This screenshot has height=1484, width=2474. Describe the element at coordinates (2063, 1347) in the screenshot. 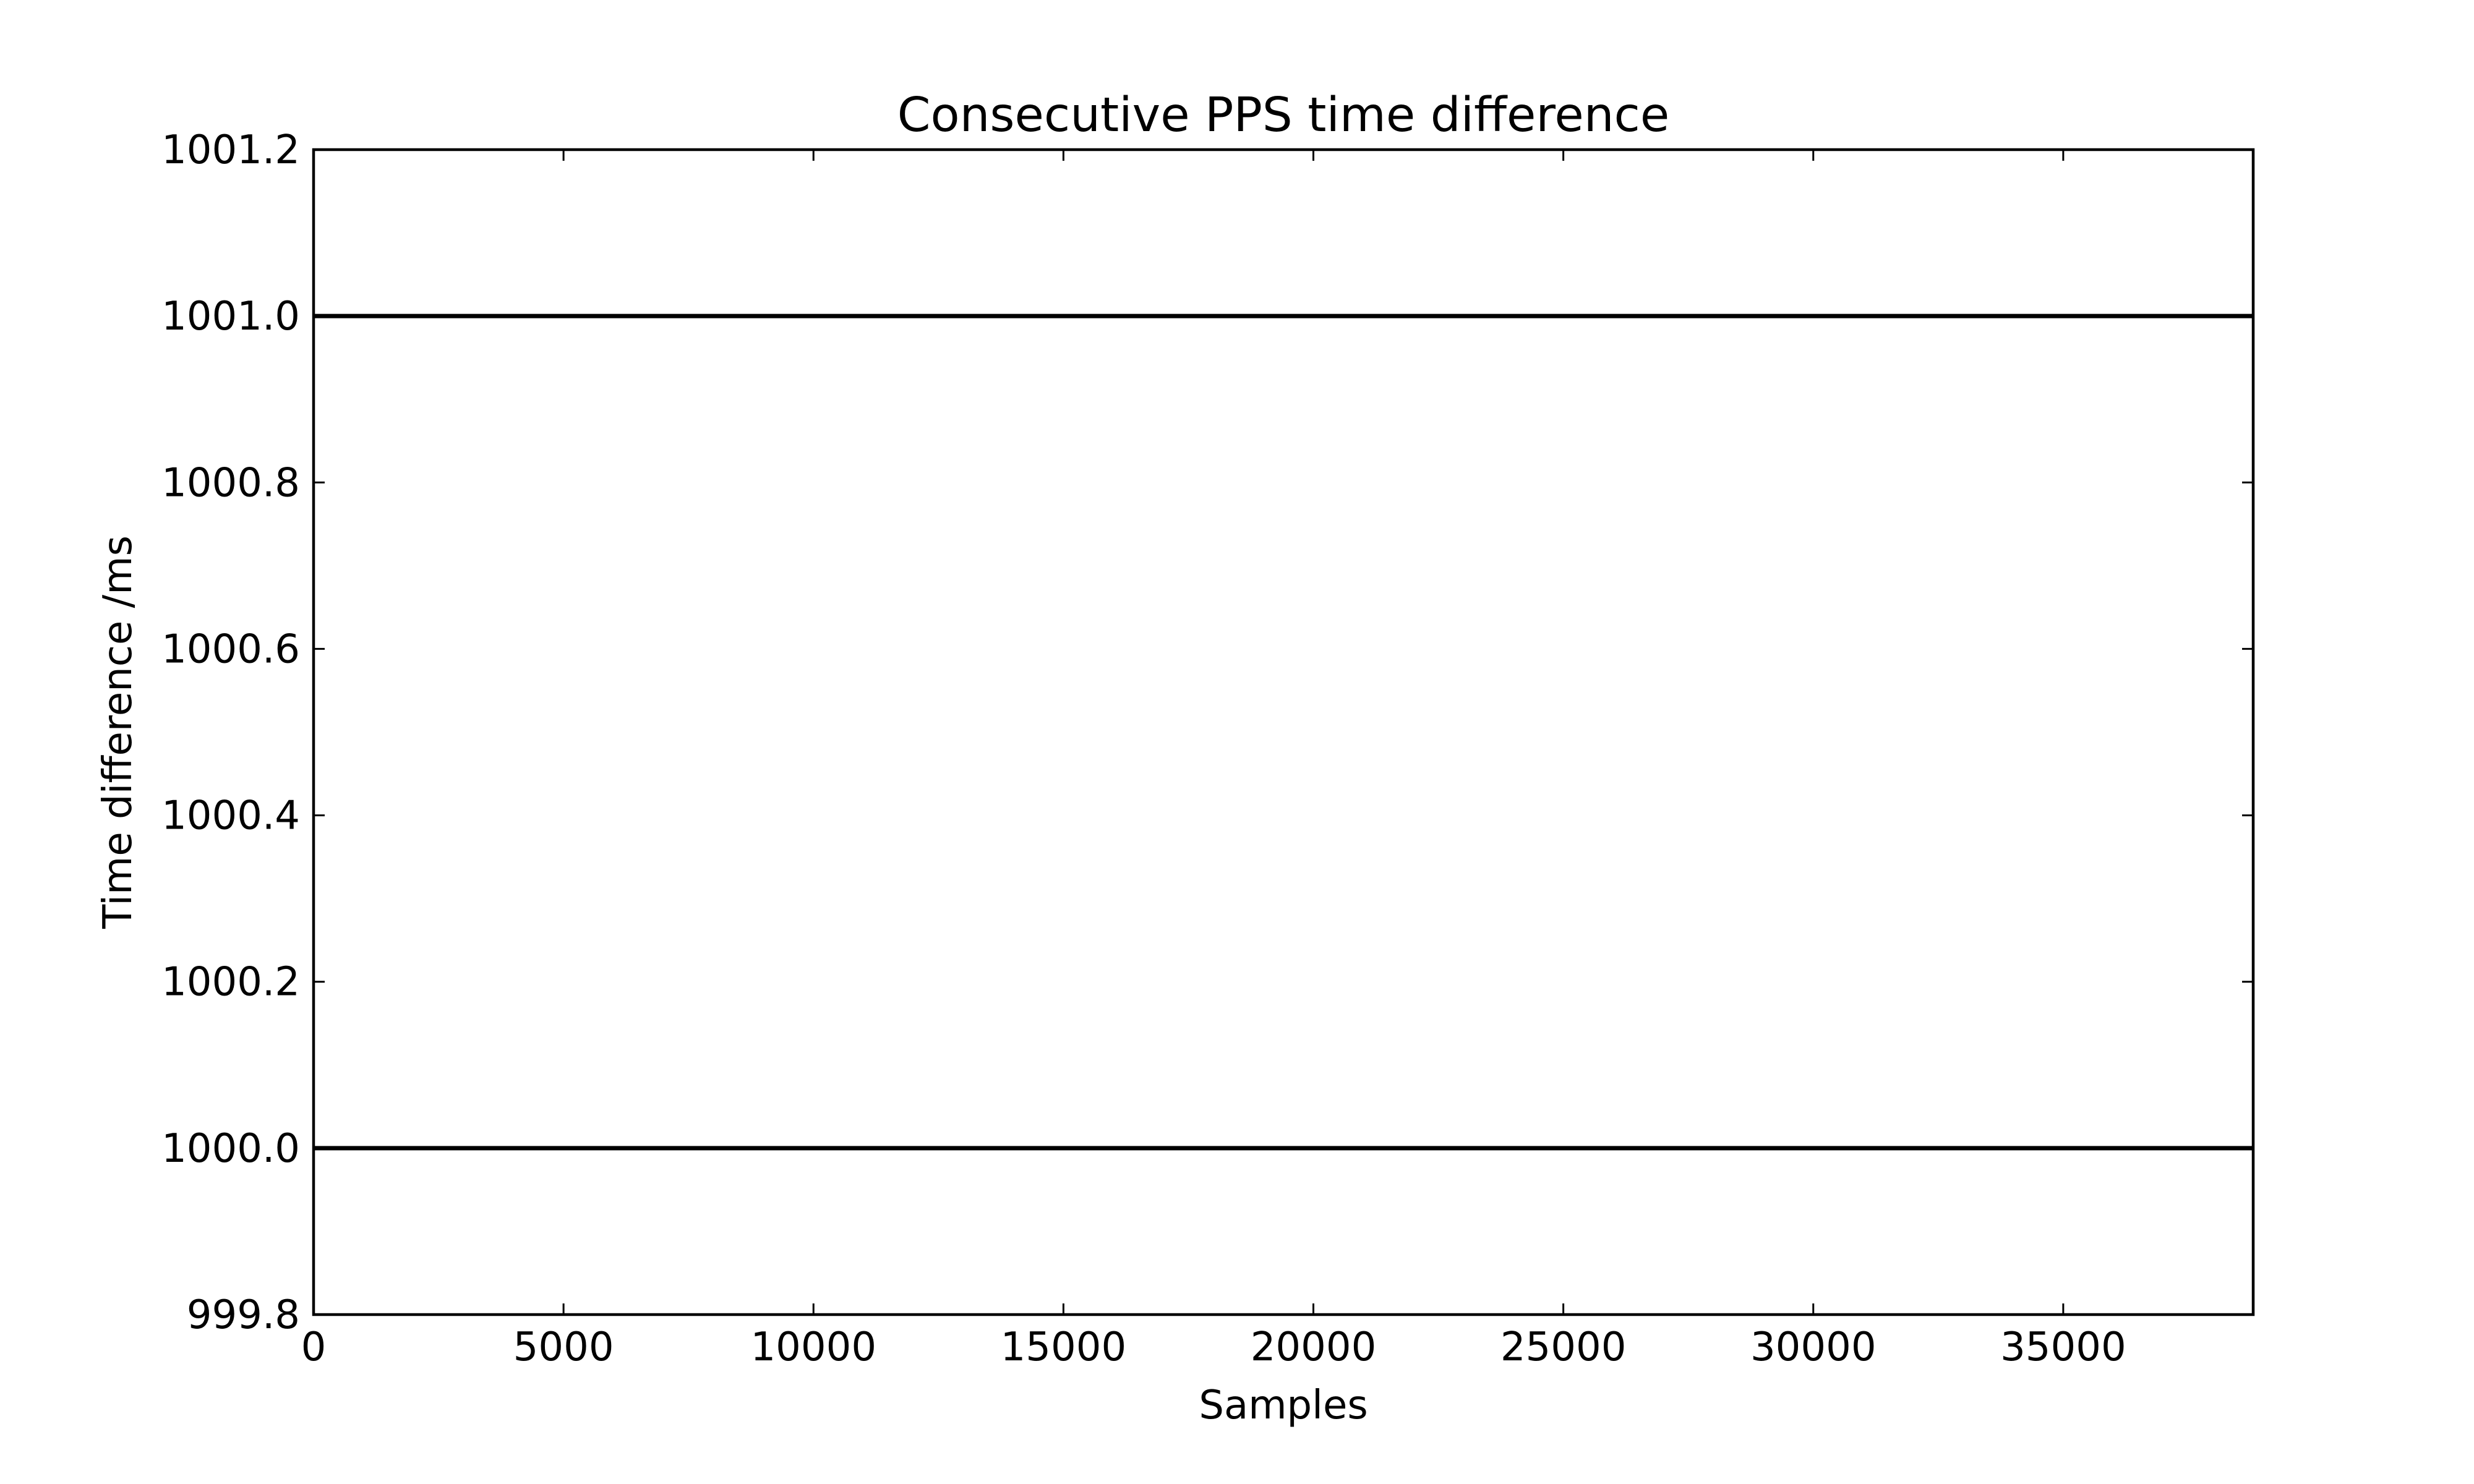

I see `x-tick-label: 35000` at that location.